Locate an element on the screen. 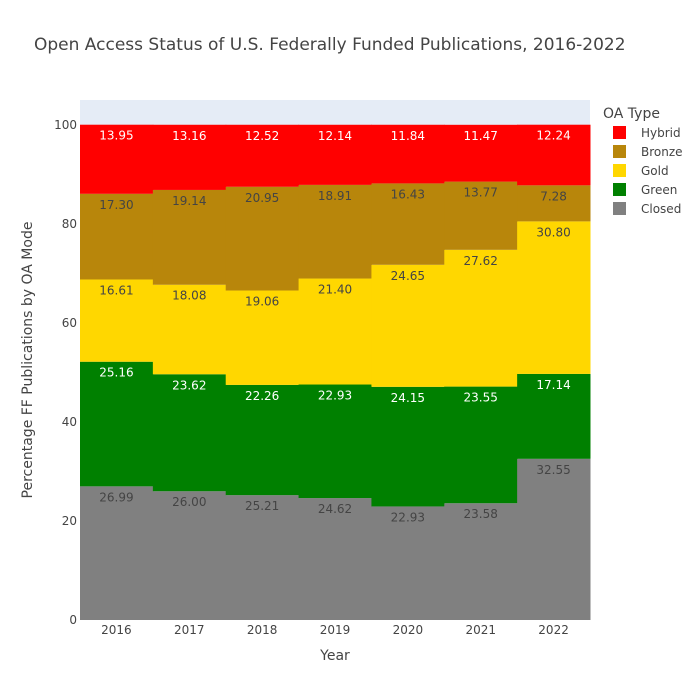 This screenshot has height=700, width=700. data-label-green-2020: 24.15 is located at coordinates (408, 398).